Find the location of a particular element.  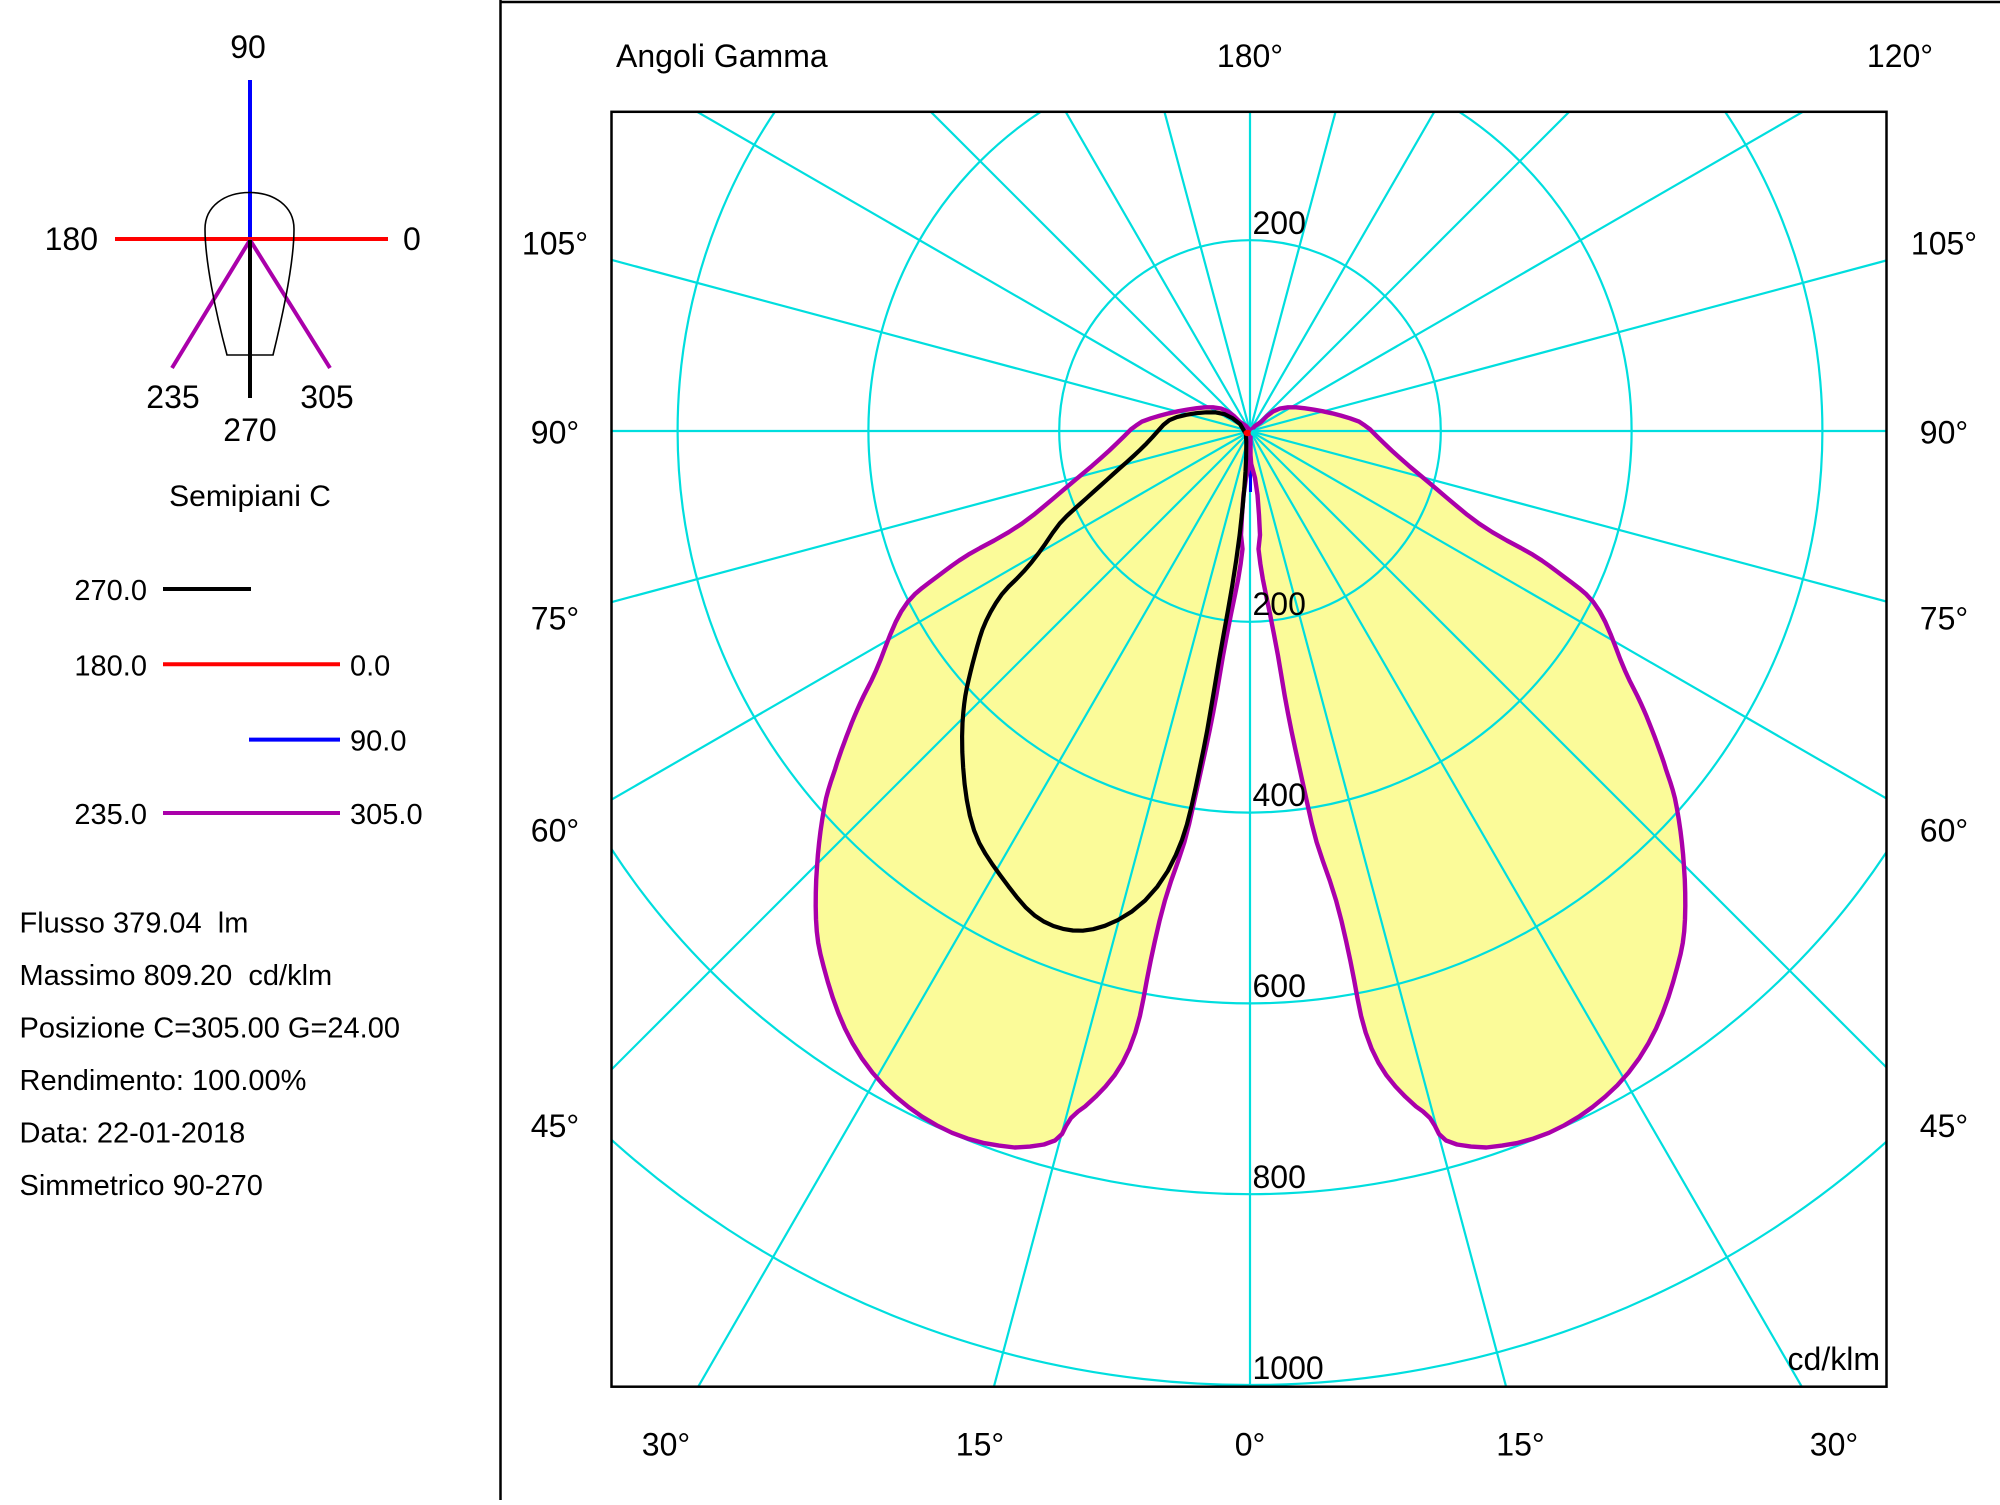

svg-text: 400 is located at coordinates (1279, 795).